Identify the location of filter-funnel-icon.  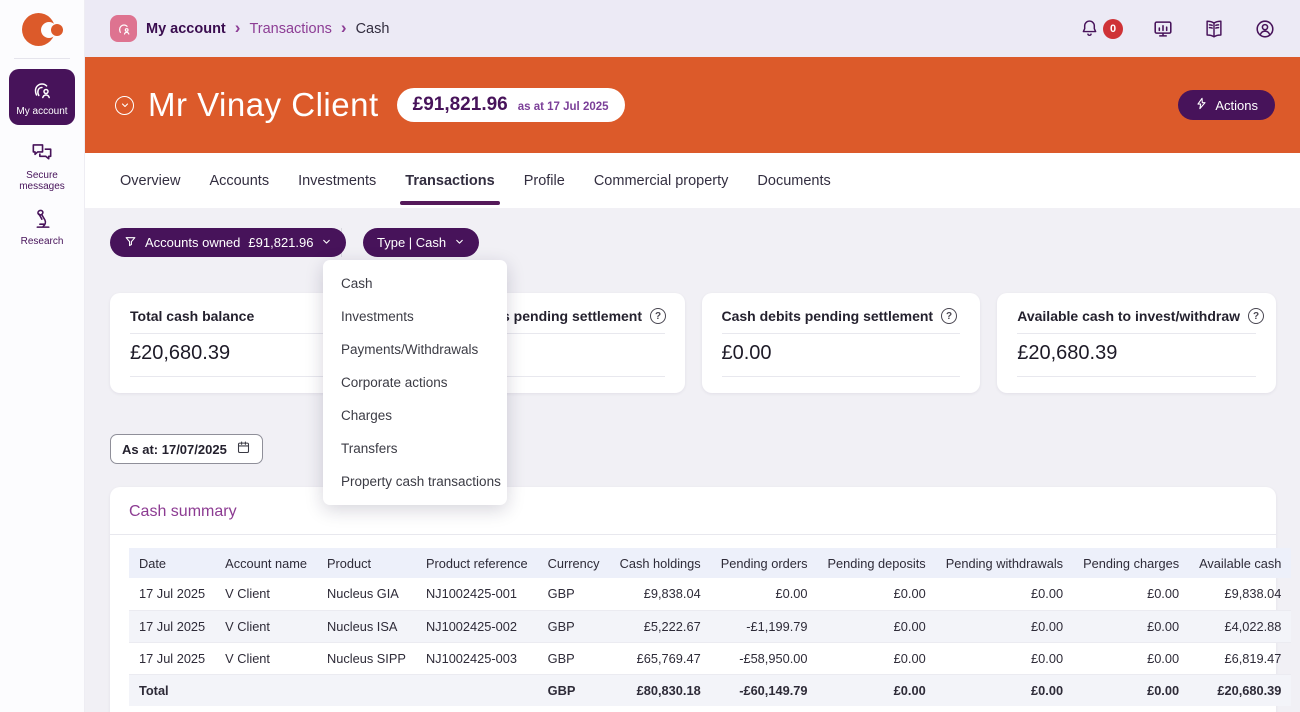
(130, 243).